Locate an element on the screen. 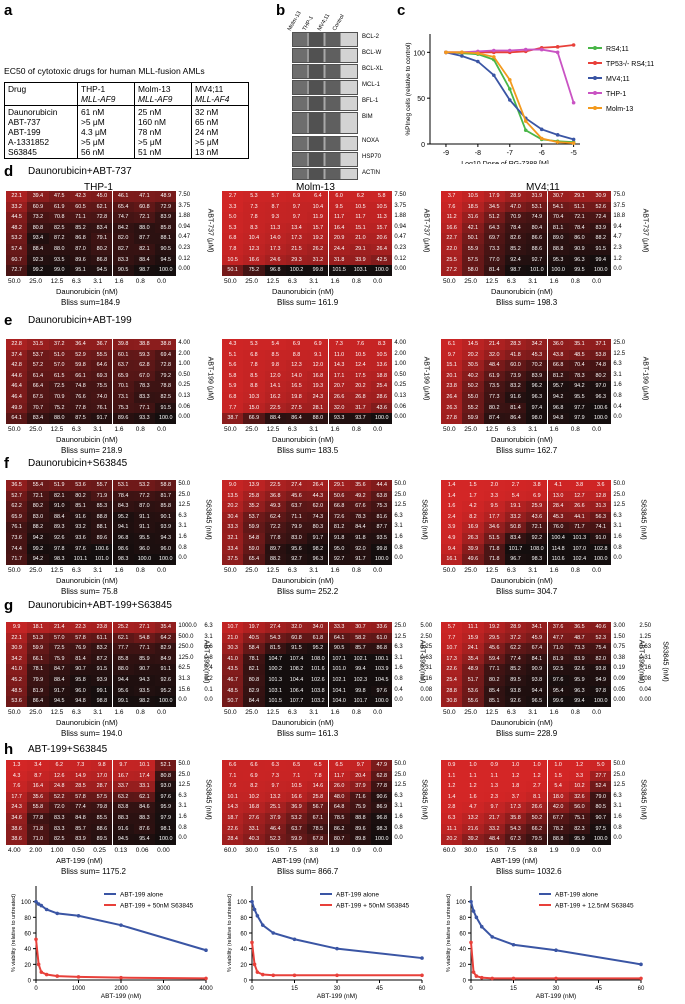 This screenshot has width=685, height=1004. heatmap-cell: 84.7 is located at coordinates (59, 669).